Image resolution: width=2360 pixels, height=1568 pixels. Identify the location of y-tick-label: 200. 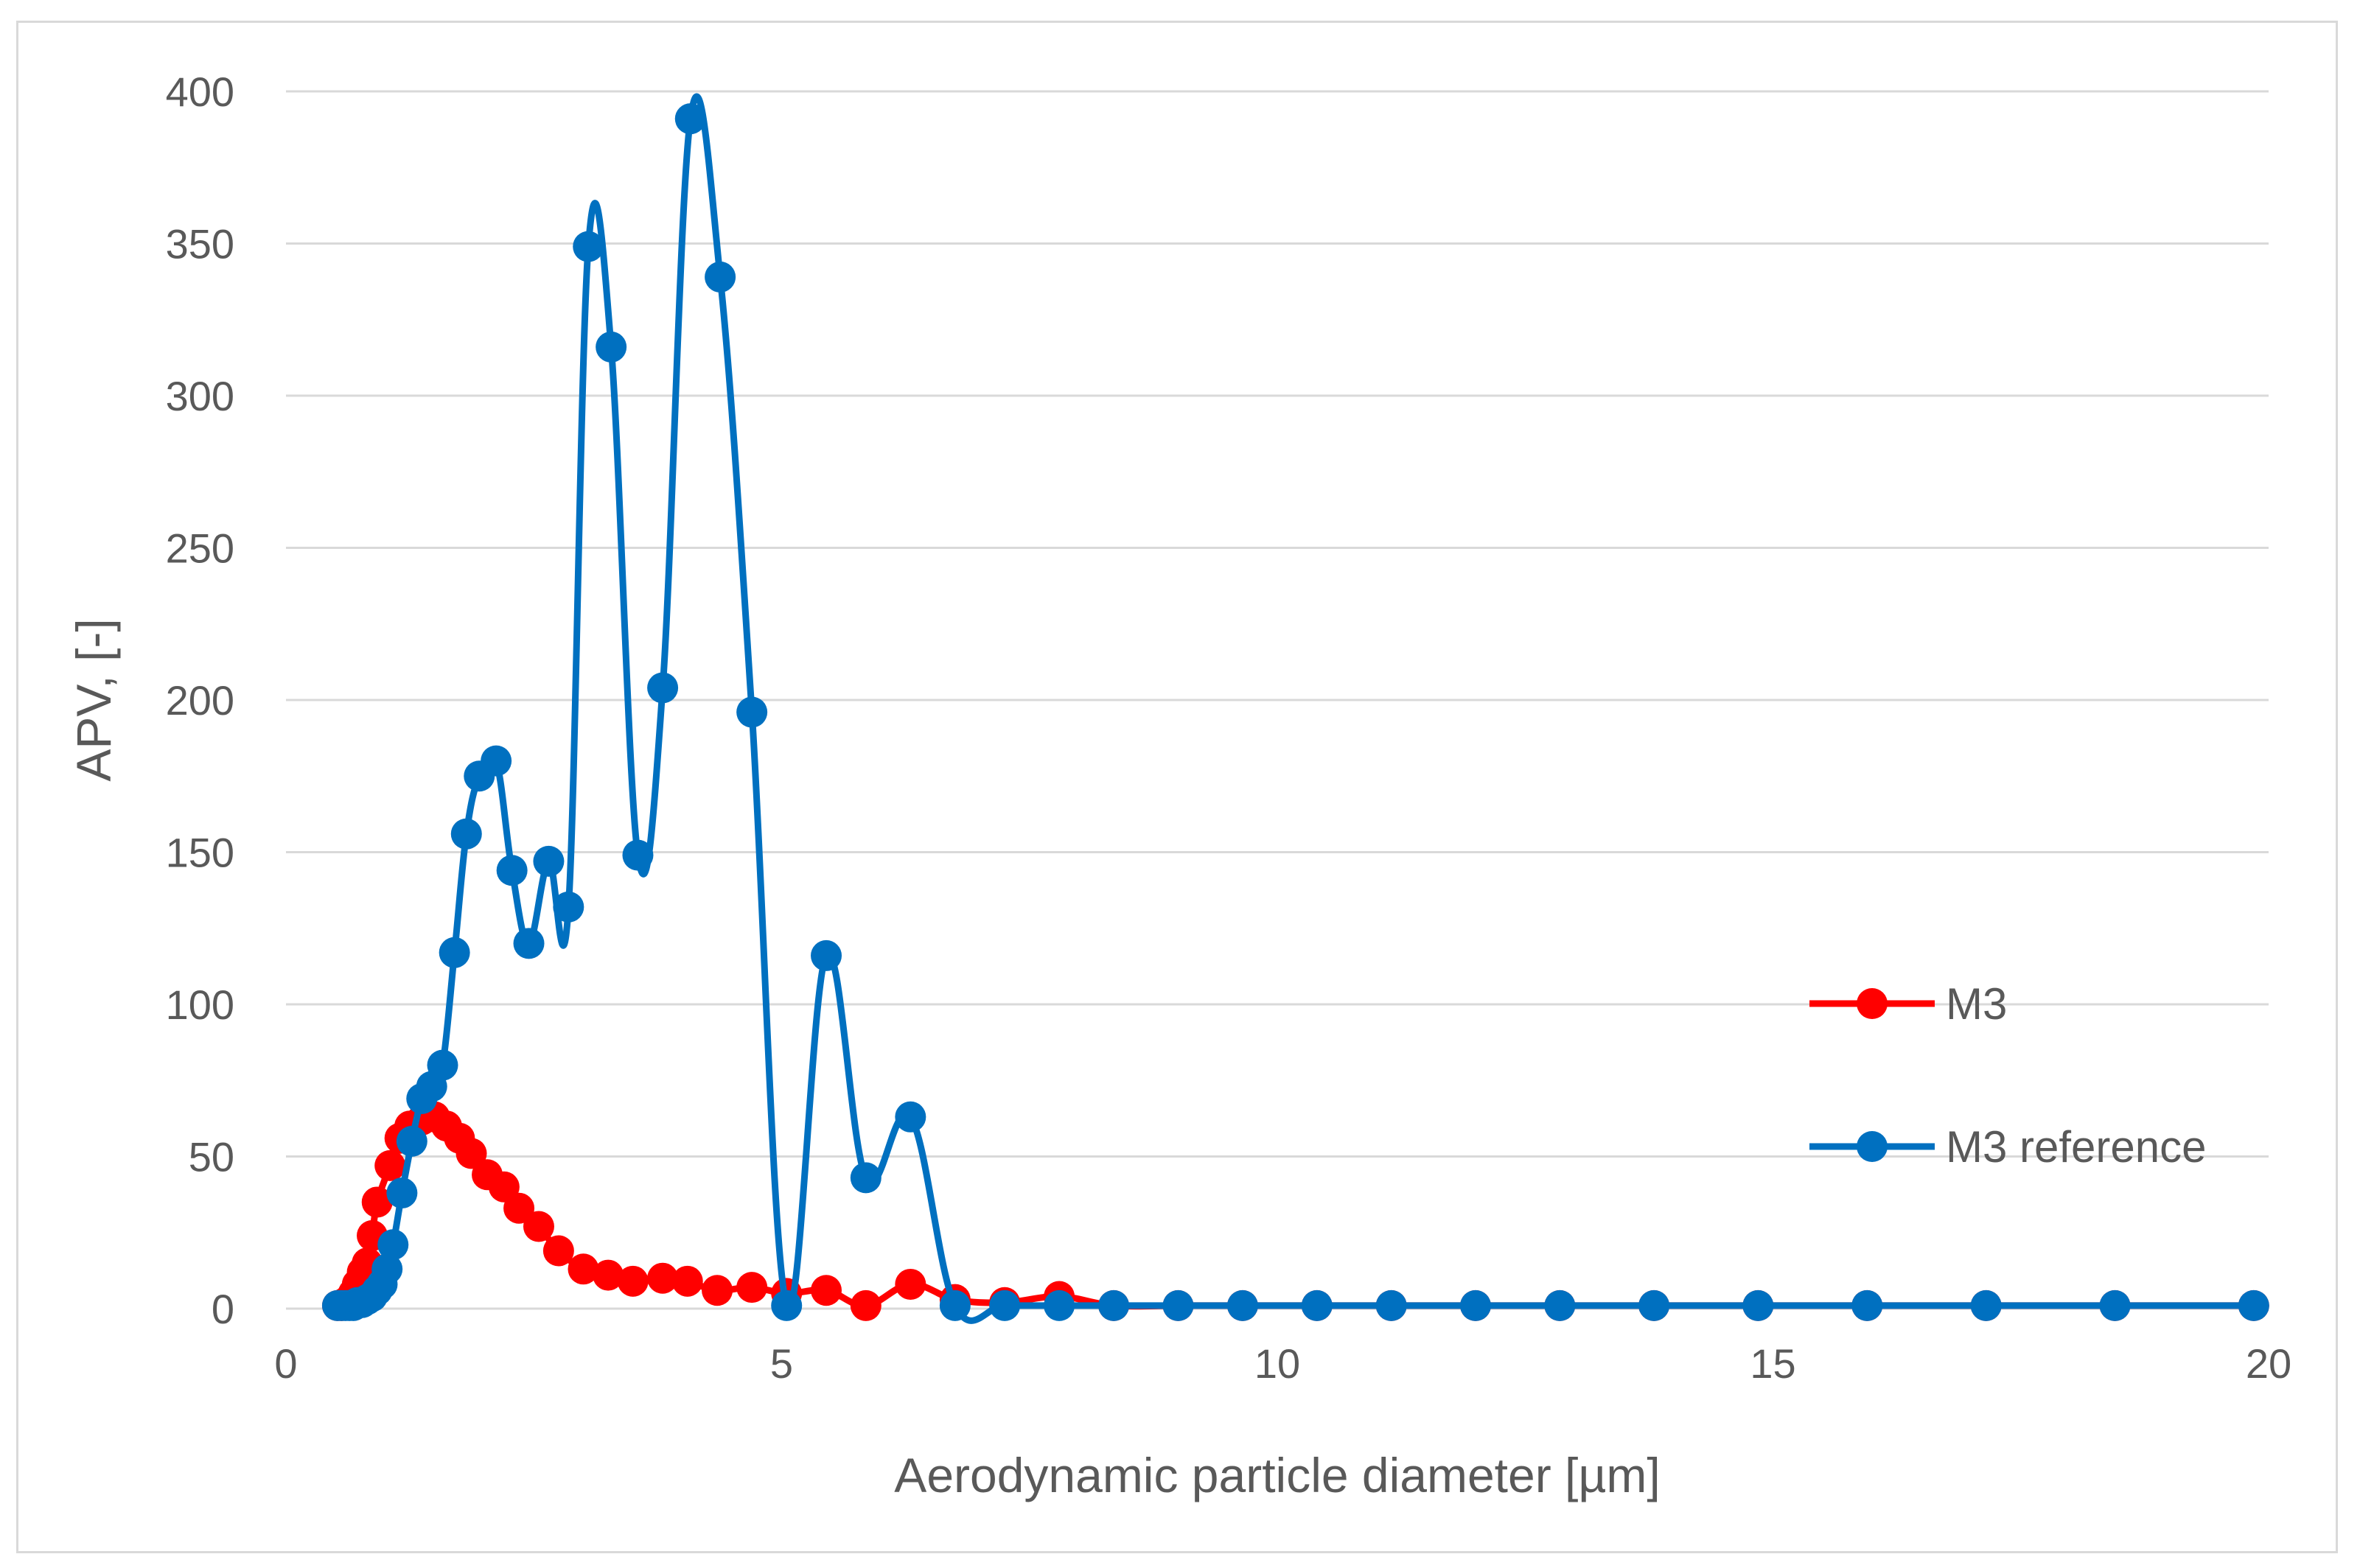
(200, 700).